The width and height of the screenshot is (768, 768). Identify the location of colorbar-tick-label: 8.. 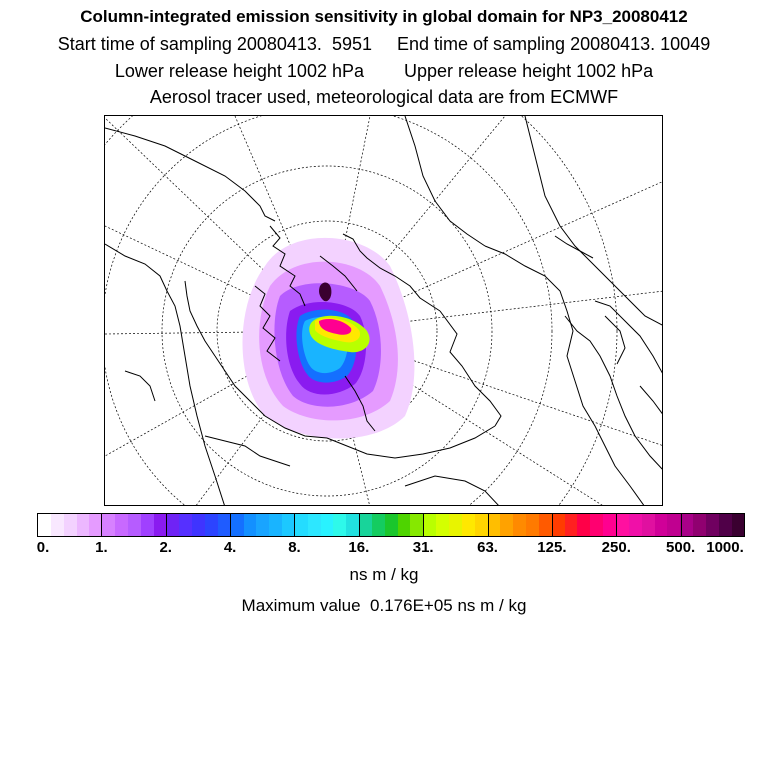
(294, 547).